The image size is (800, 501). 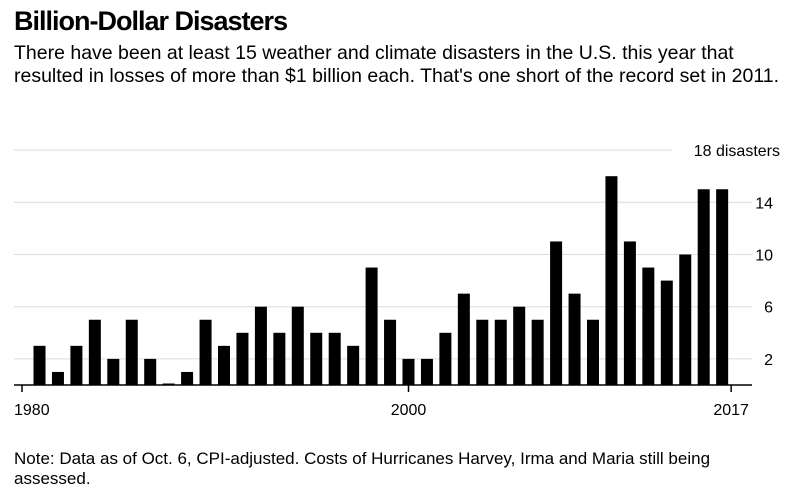 What do you see at coordinates (768, 308) in the screenshot?
I see `y-tick-label: 6` at bounding box center [768, 308].